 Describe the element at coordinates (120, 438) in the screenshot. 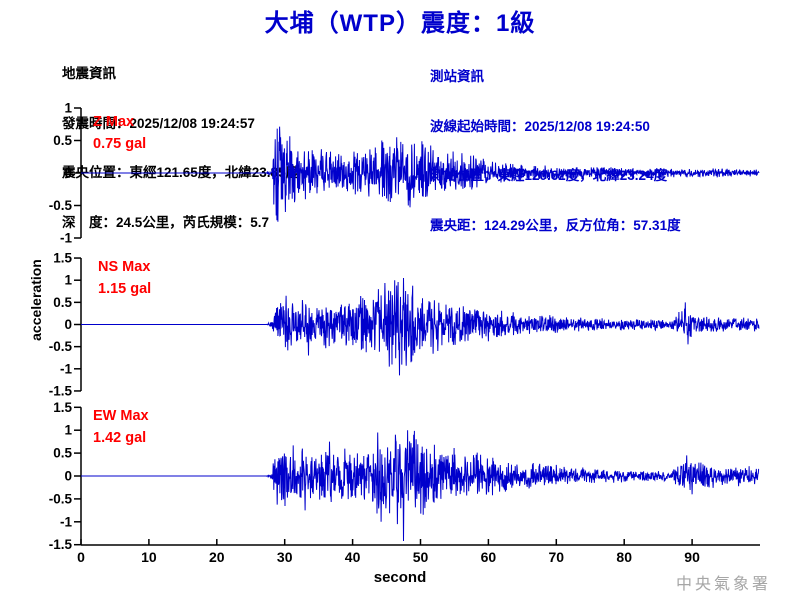

I see `ew-max-value: 1.42 gal` at that location.